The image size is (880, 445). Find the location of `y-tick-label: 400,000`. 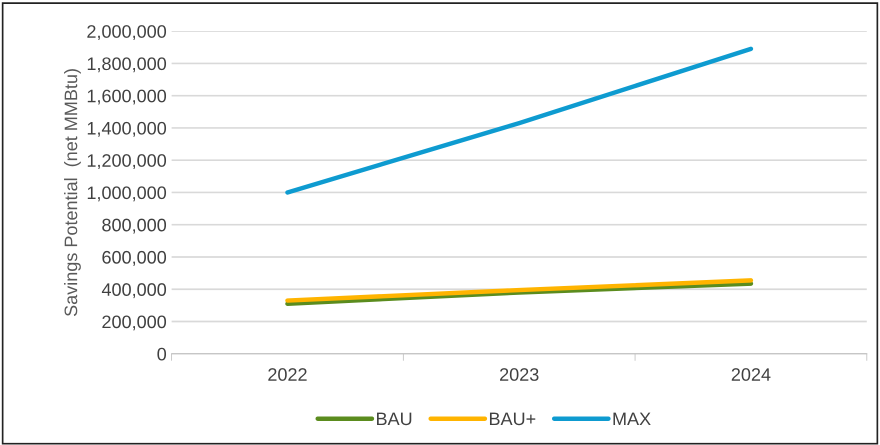

y-tick-label: 400,000 is located at coordinates (134, 290).